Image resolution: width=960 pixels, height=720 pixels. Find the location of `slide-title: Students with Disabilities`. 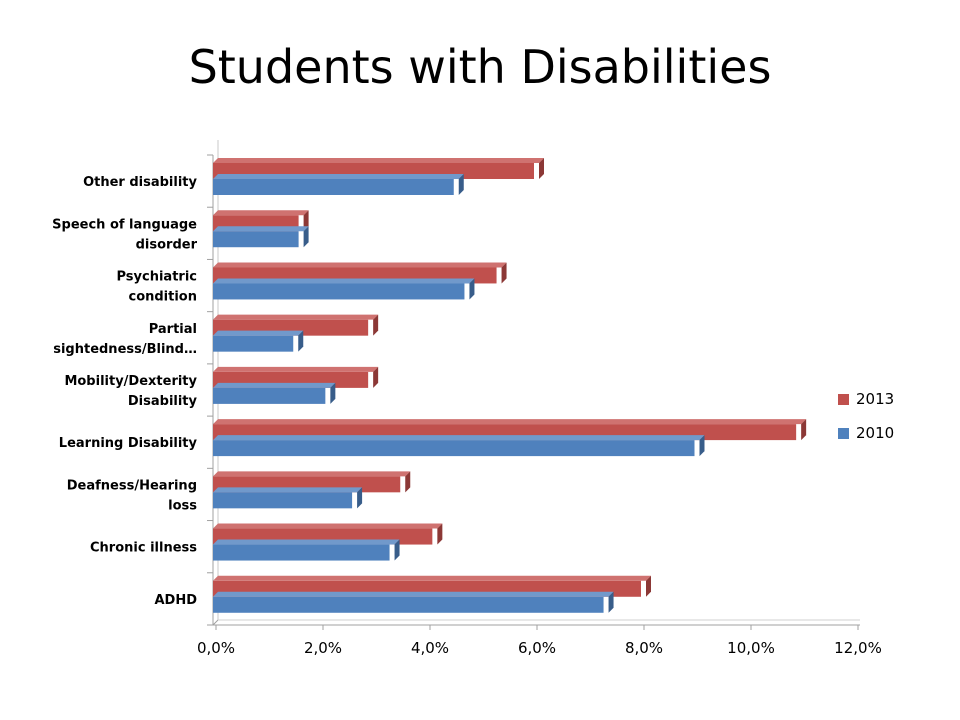

slide-title: Students with Disabilities is located at coordinates (480, 67).